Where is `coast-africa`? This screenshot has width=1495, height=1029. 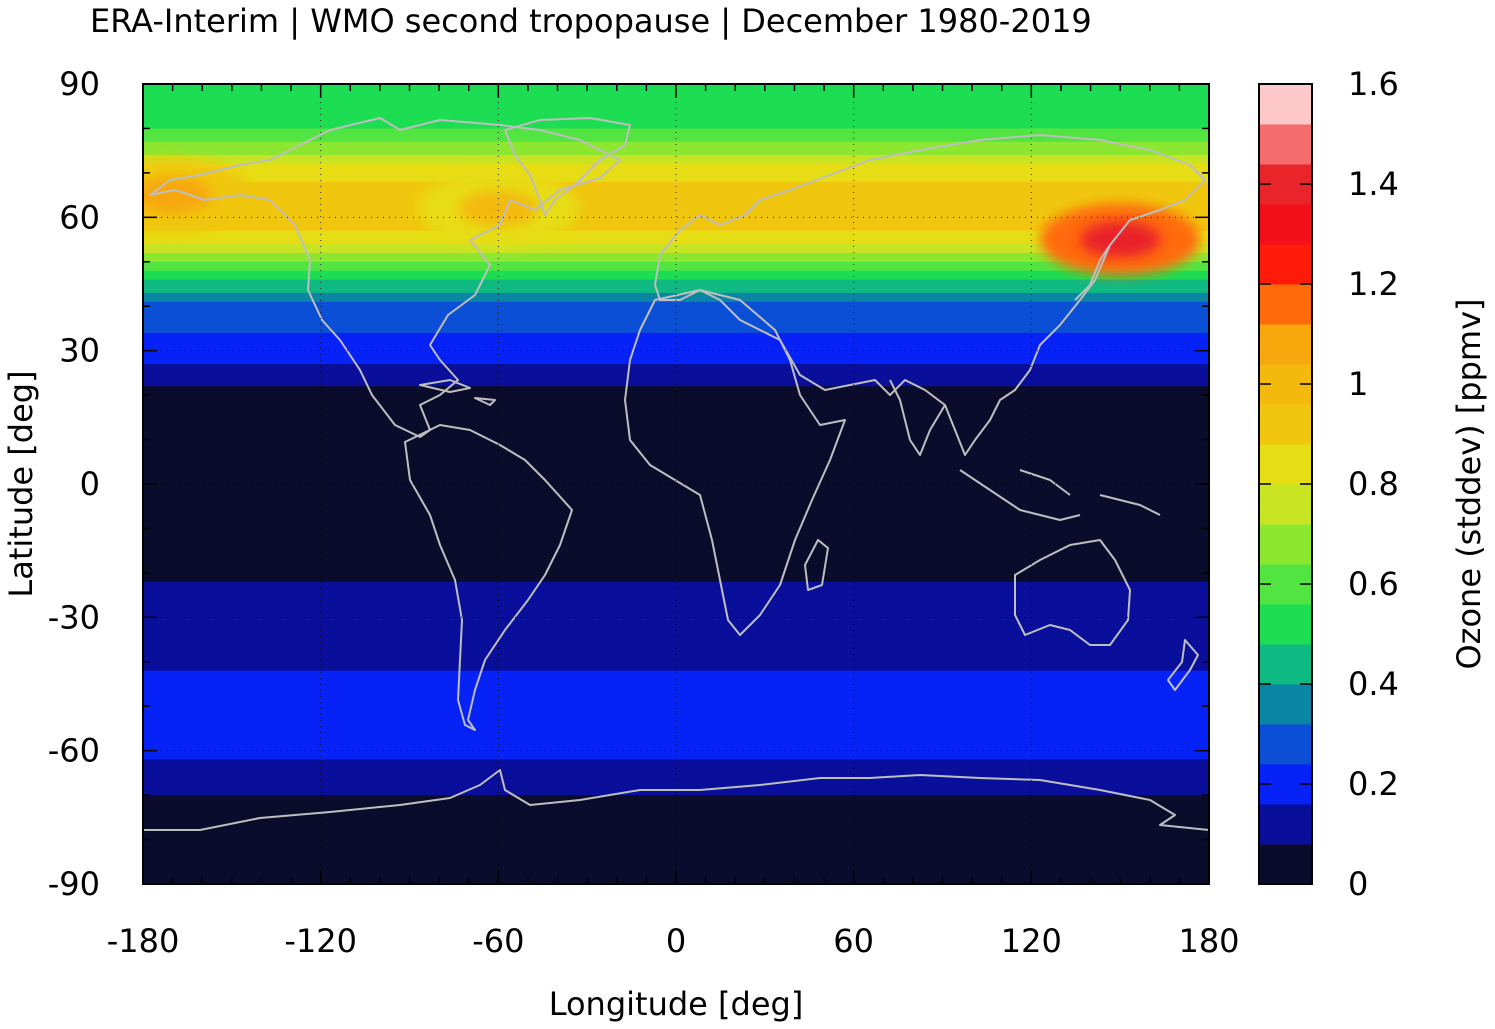 coast-africa is located at coordinates (735, 462).